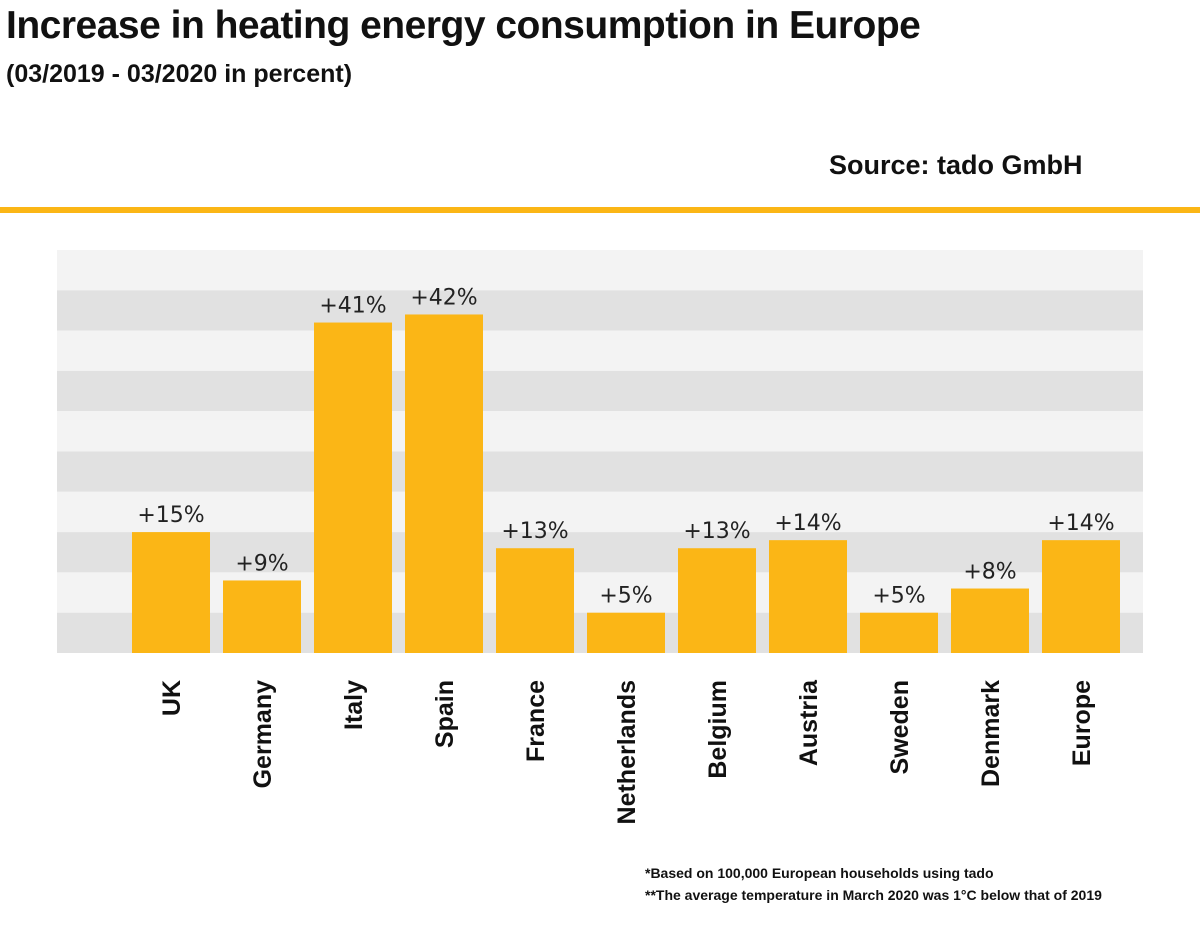 The width and height of the screenshot is (1200, 926). I want to click on category-label: UK, so click(172, 698).